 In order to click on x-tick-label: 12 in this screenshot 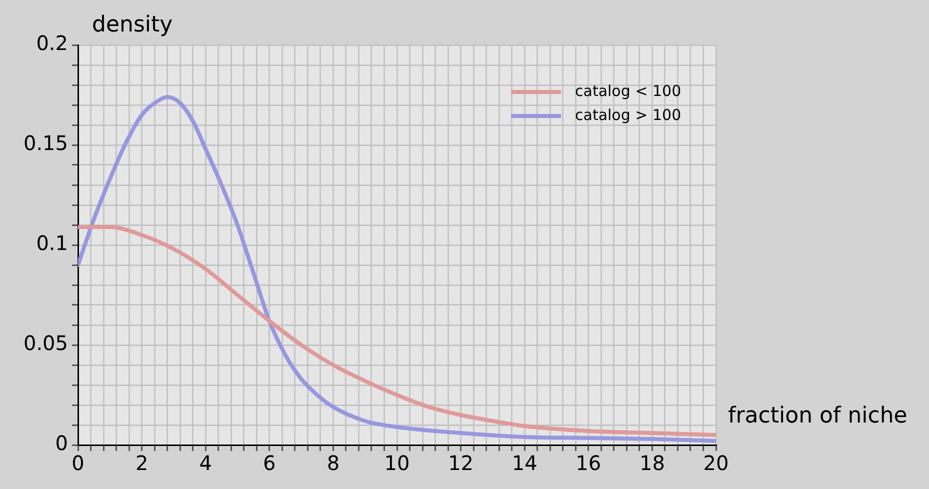, I will do `click(461, 463)`.